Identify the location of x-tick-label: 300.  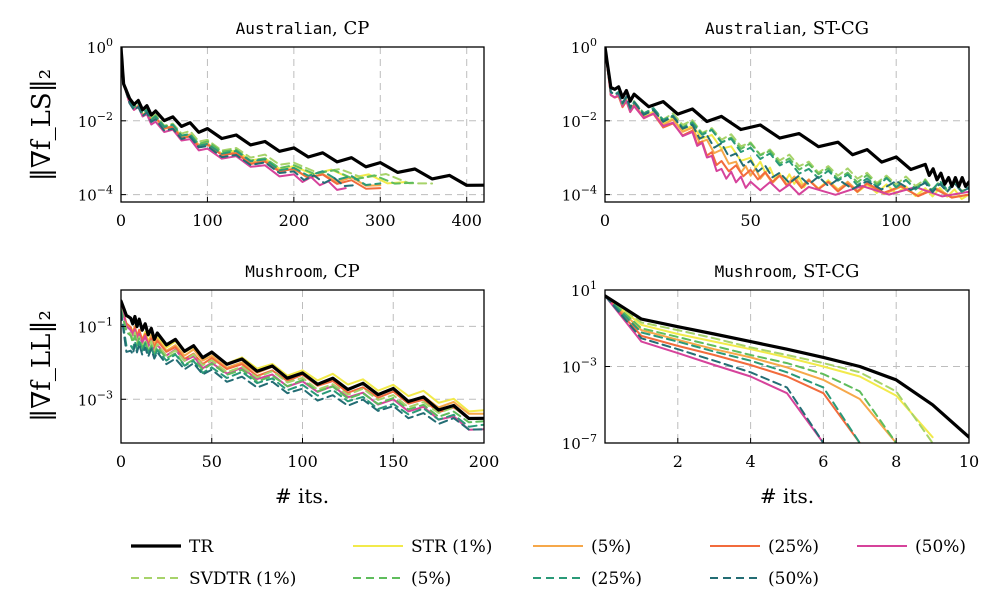
(380, 220).